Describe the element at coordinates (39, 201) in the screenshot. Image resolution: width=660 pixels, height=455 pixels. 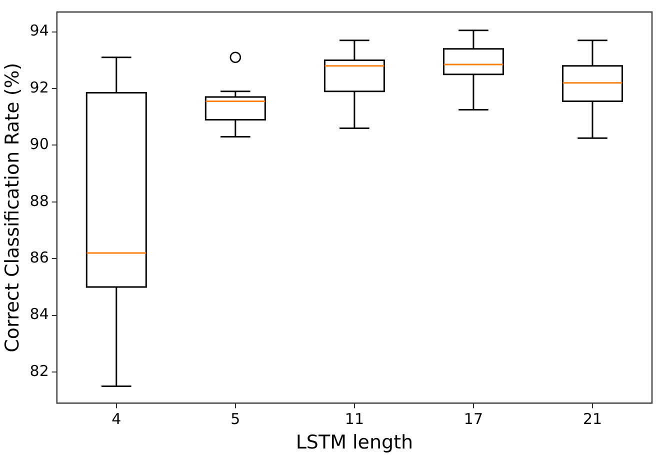
I see `y-tick-label: 88` at that location.